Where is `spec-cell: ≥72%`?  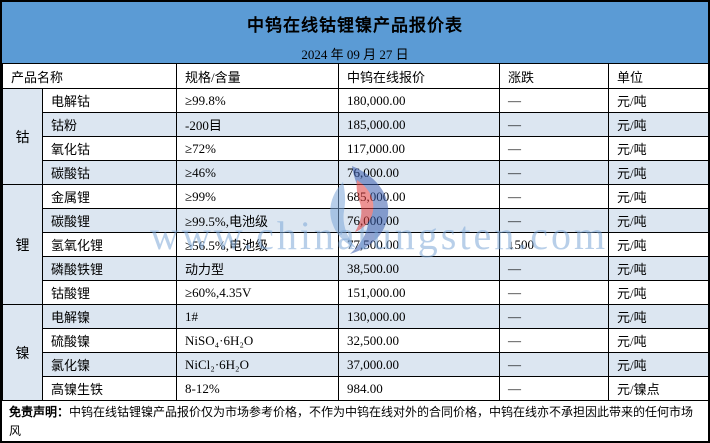 spec-cell: ≥72% is located at coordinates (258, 148).